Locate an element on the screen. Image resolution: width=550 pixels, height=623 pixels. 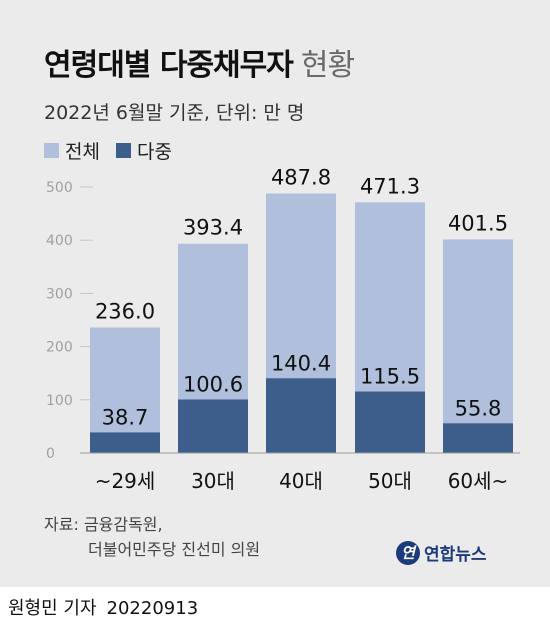
category-label-4: 60세~ is located at coordinates (478, 481).